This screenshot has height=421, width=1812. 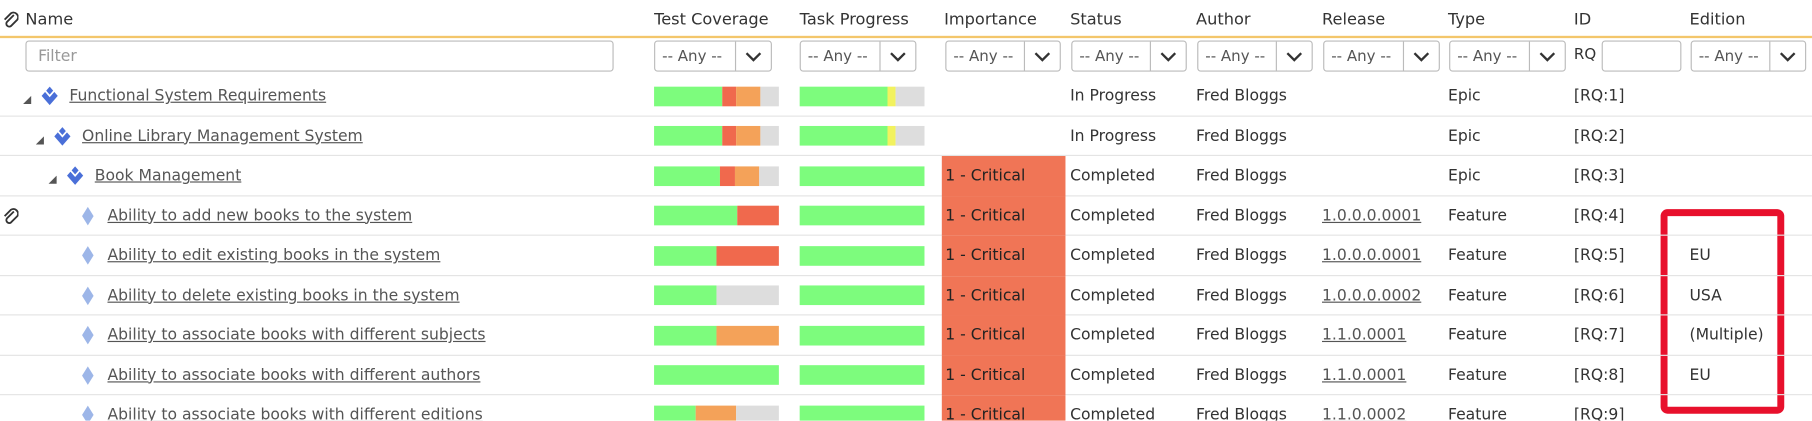 I want to click on release: 1.0.0.0.0002, so click(x=1372, y=295).